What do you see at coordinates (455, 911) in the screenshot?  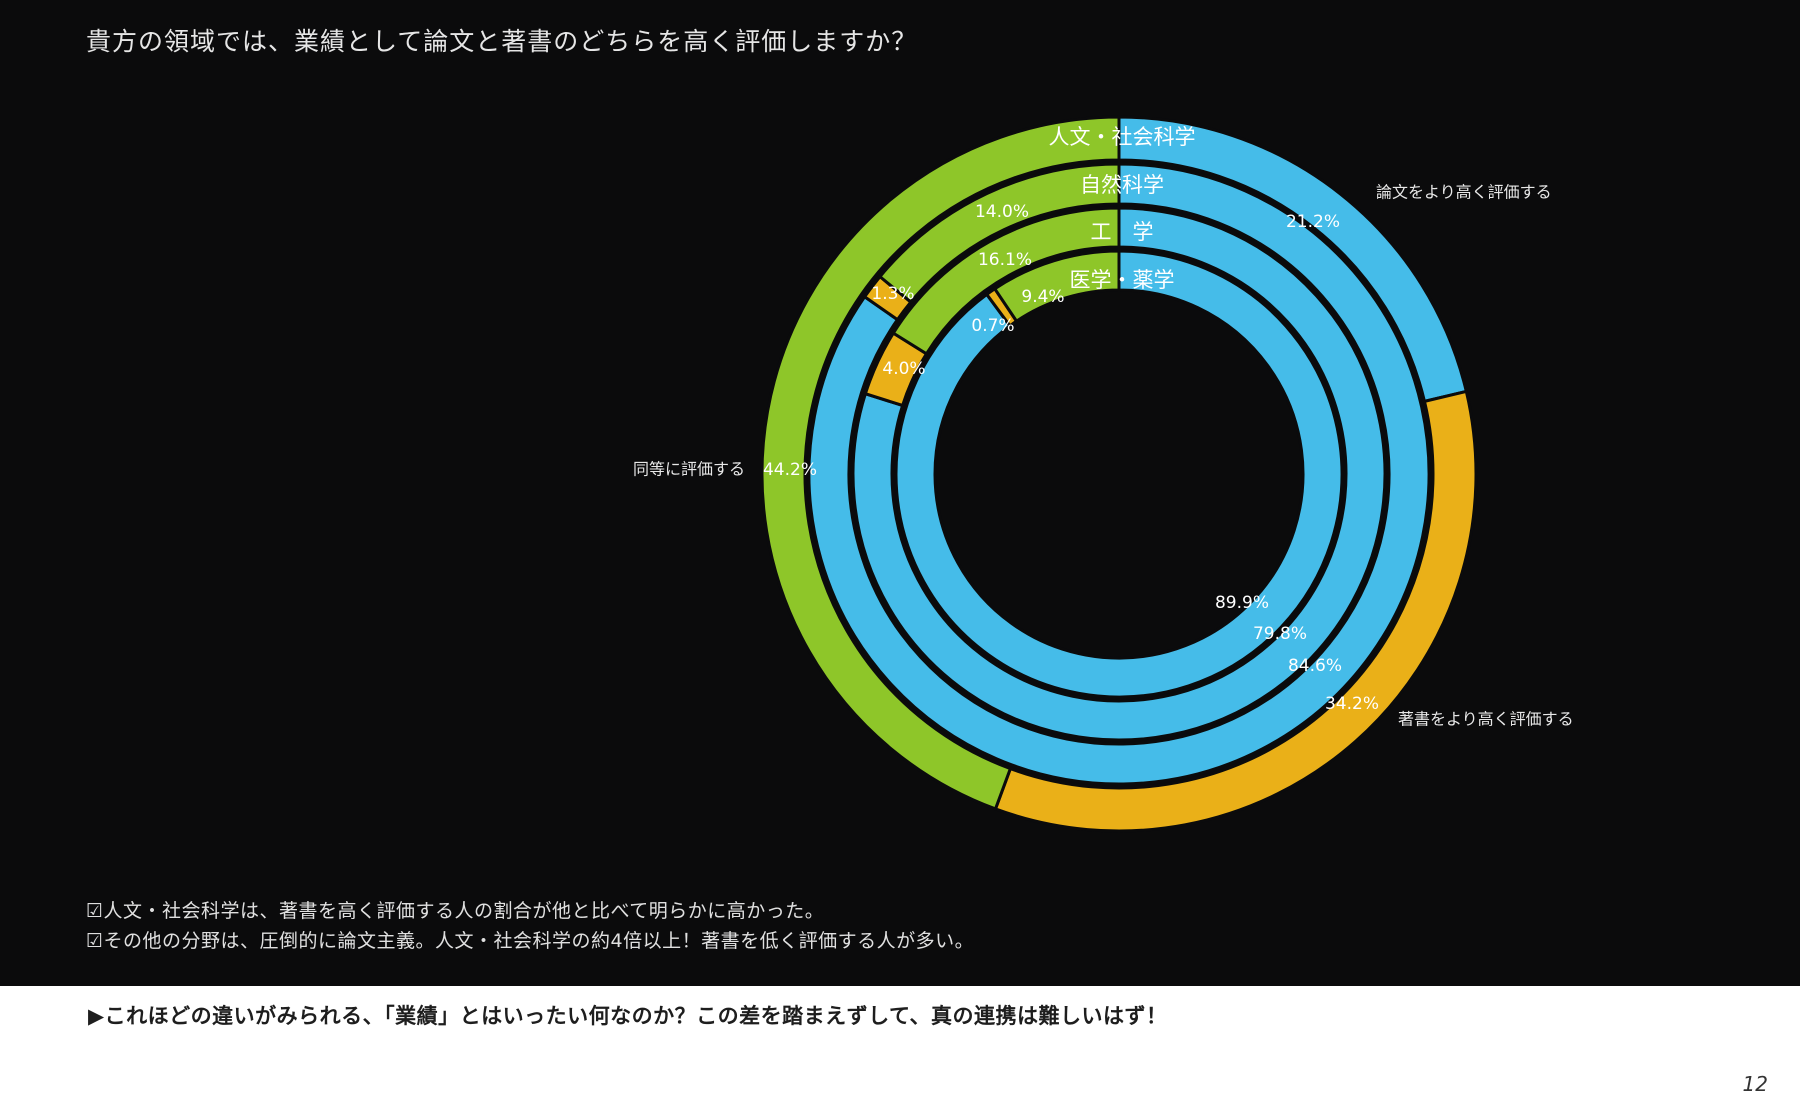 I see `note-line-1: ☑人文・社会科学は、著書を高く評価する人の割合が他と比べて明らかに高かった。` at bounding box center [455, 911].